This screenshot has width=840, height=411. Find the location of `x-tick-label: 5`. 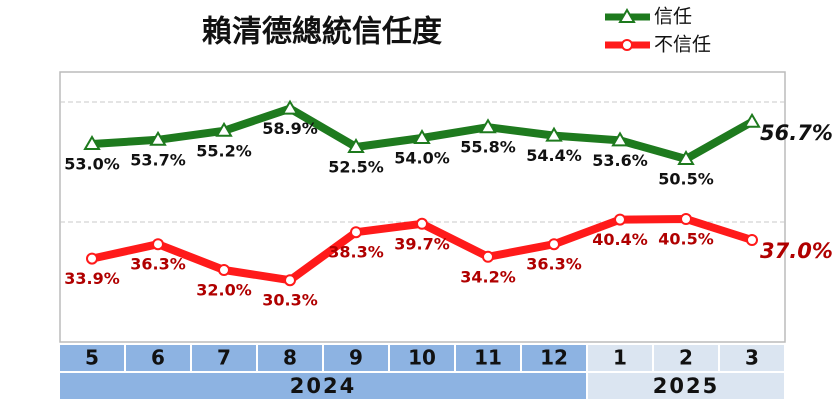

x-tick-label: 5 is located at coordinates (92, 358).